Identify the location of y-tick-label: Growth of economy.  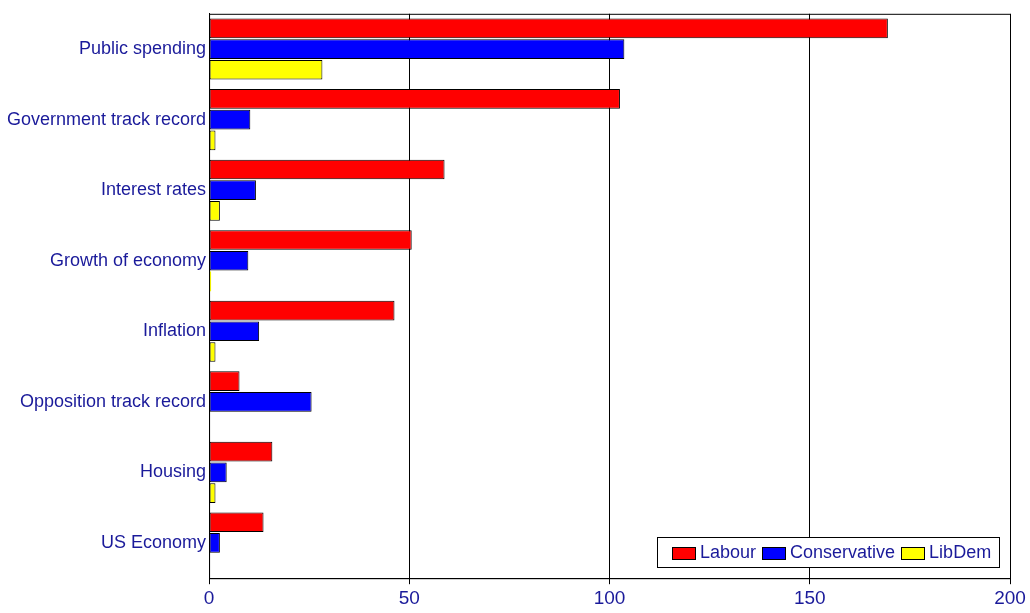
(128, 259).